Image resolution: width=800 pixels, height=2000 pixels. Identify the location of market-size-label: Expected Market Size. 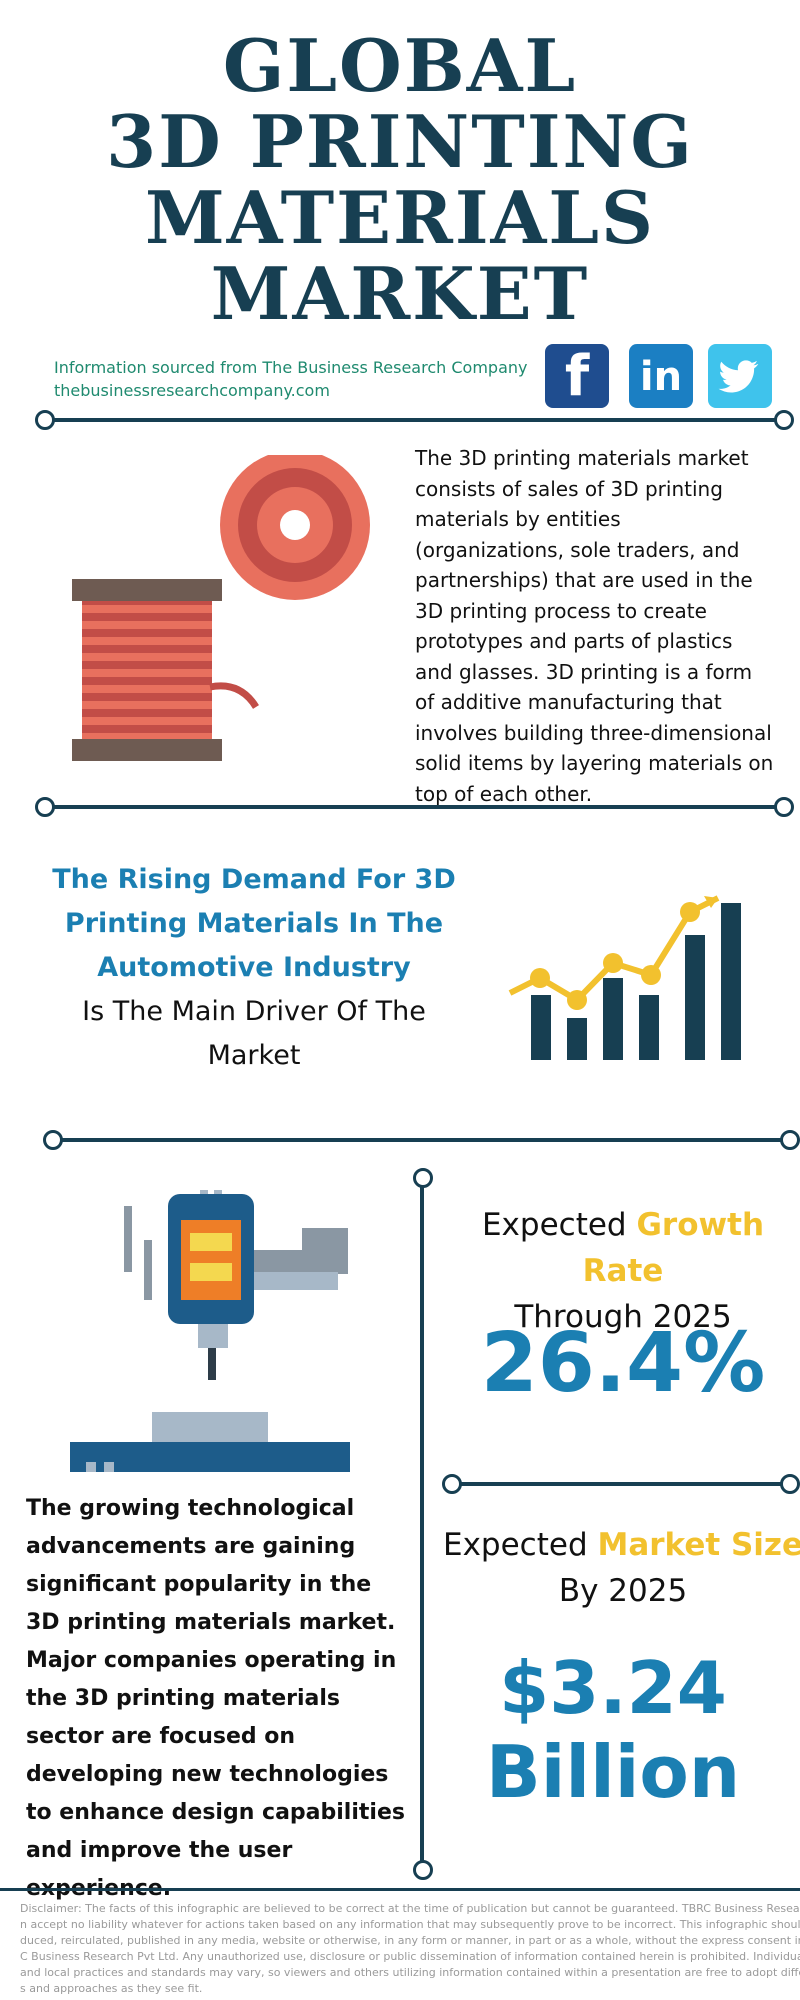
(619, 1545).